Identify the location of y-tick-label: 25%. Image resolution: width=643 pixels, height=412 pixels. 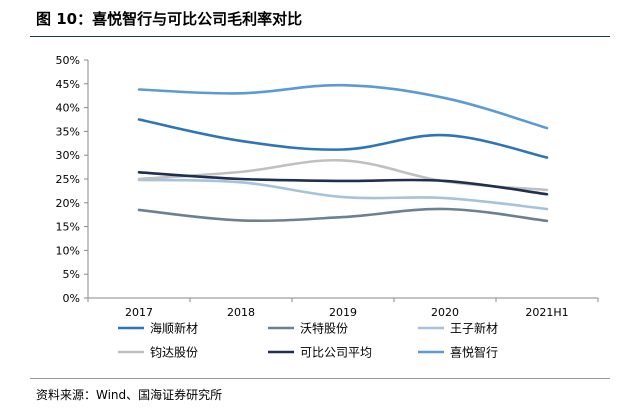
(68, 179).